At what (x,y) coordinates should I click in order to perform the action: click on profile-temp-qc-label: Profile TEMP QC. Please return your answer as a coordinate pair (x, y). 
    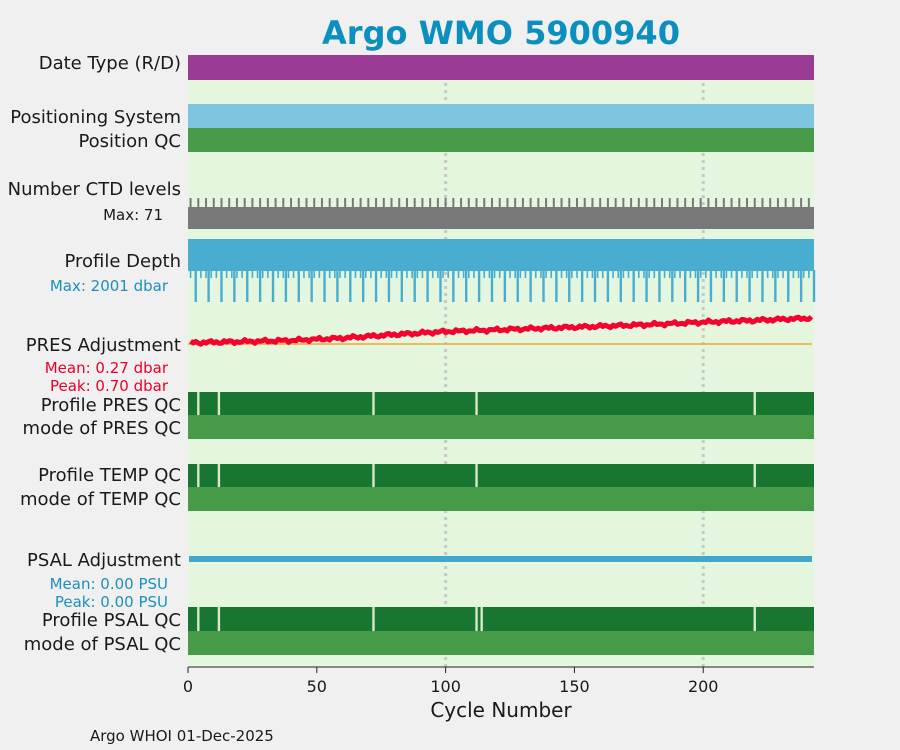
    Looking at the image, I should click on (109, 475).